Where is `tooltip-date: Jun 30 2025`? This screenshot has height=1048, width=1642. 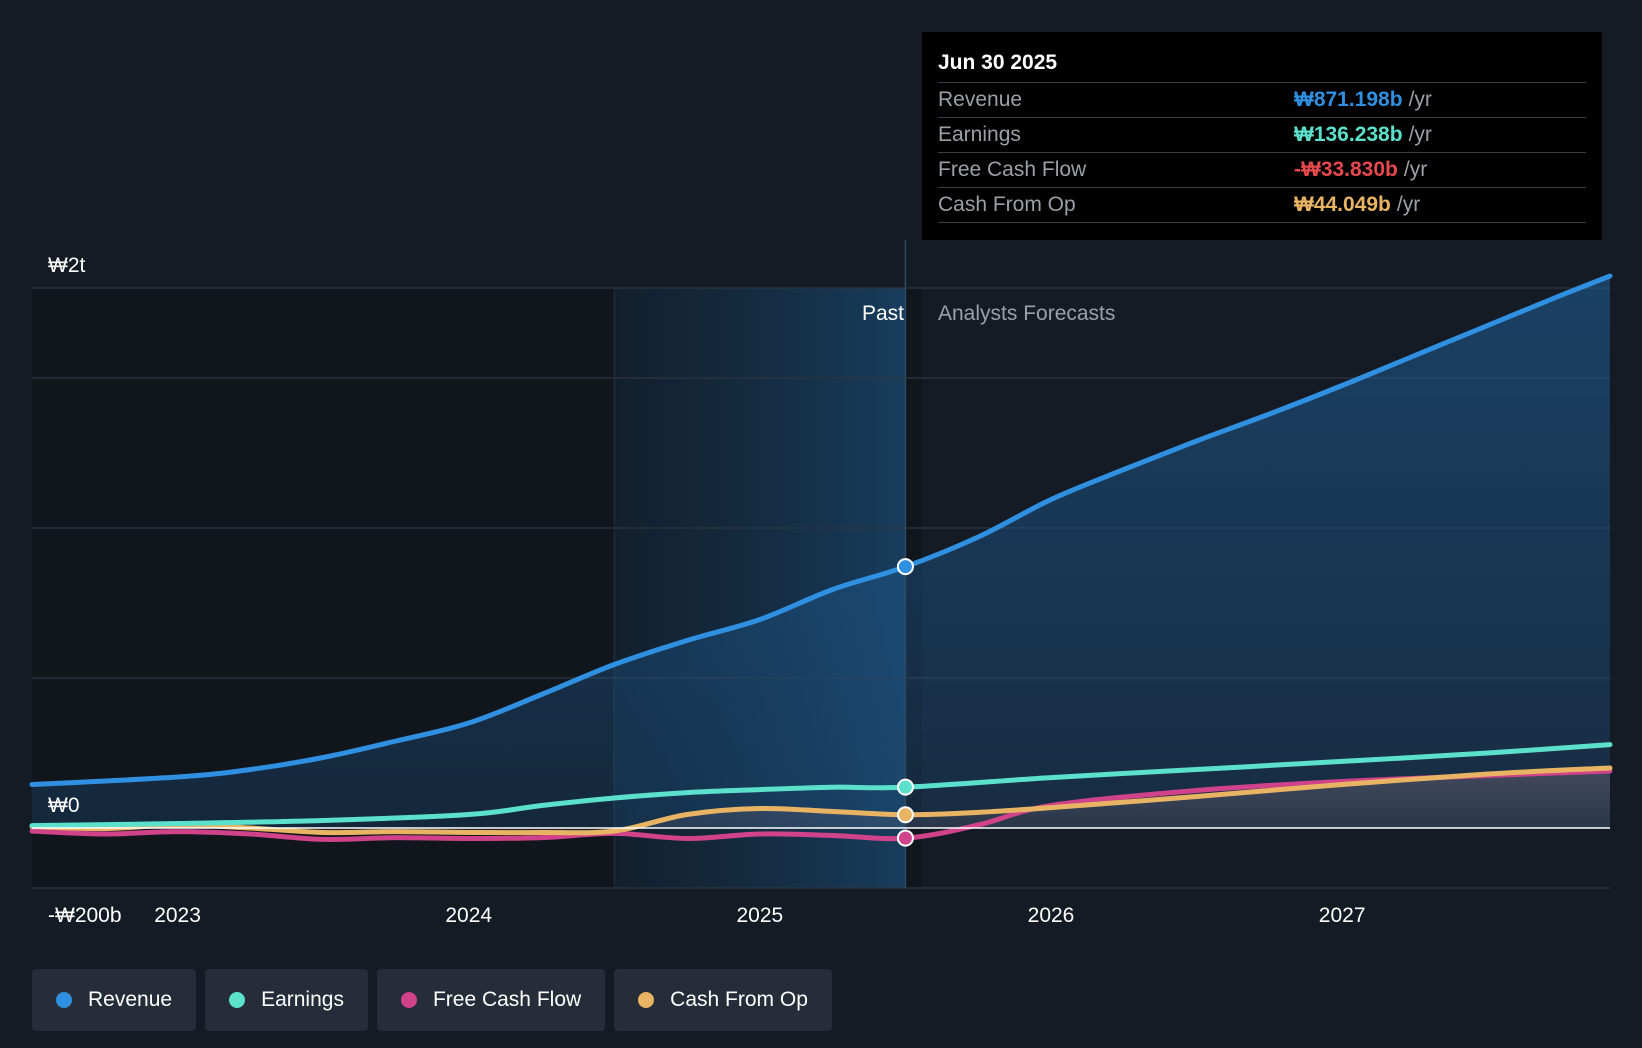 tooltip-date: Jun 30 2025 is located at coordinates (1262, 65).